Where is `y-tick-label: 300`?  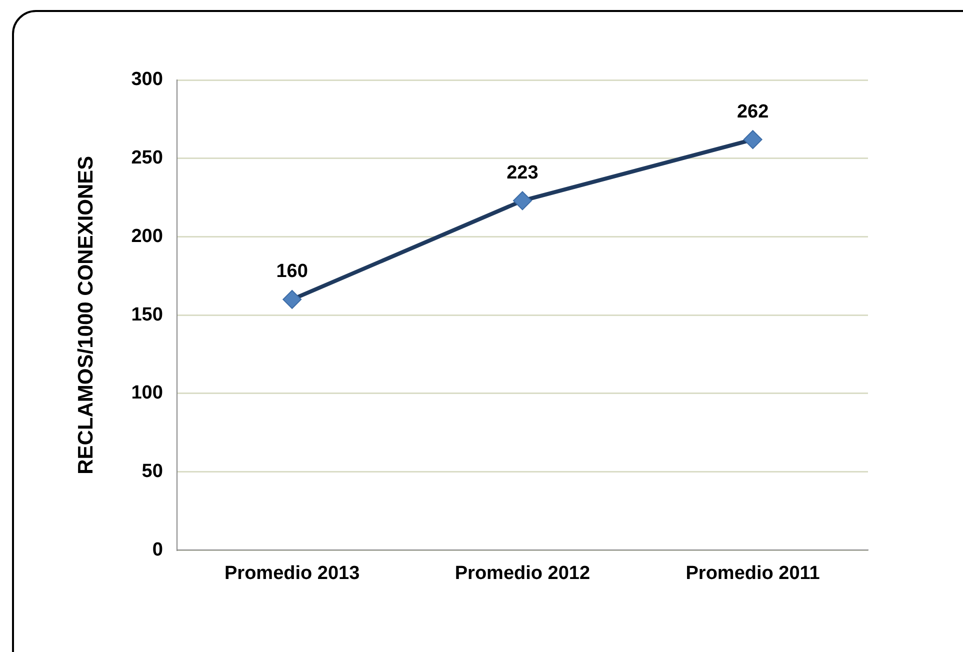 y-tick-label: 300 is located at coordinates (147, 79).